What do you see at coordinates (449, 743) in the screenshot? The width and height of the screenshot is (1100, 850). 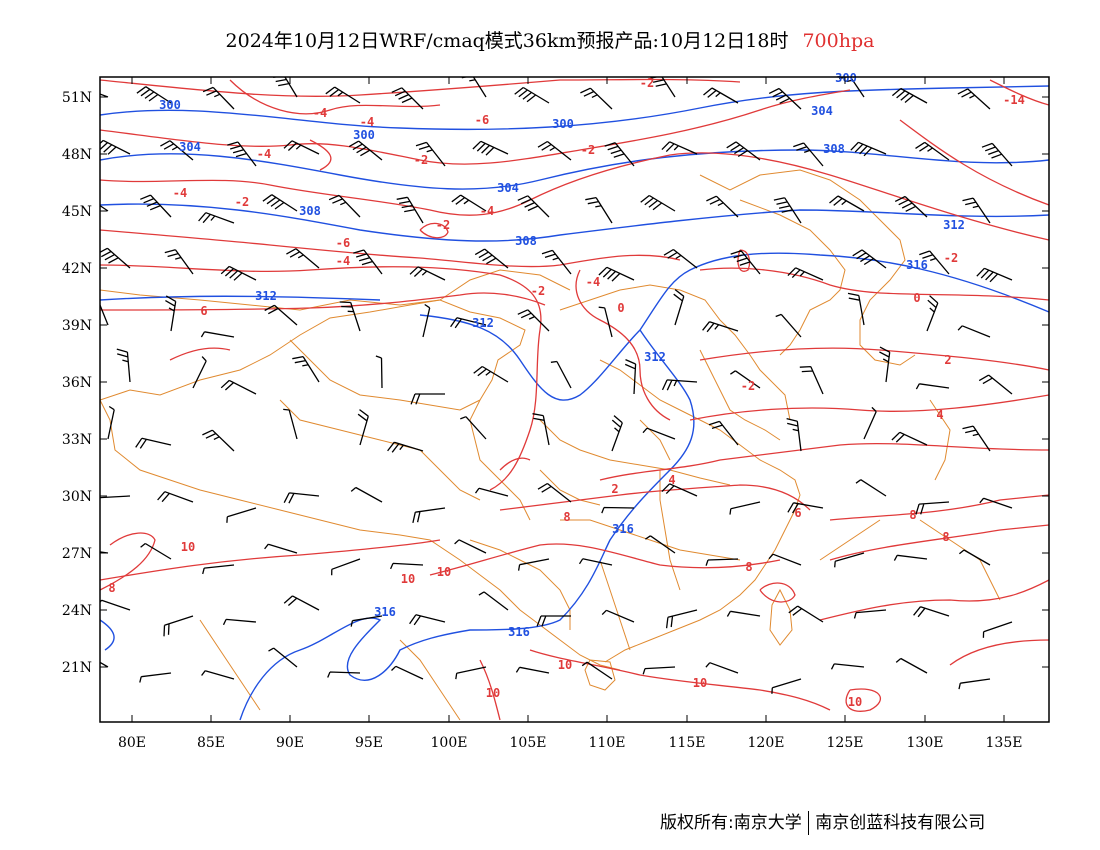 I see `lon-label: 100E` at bounding box center [449, 743].